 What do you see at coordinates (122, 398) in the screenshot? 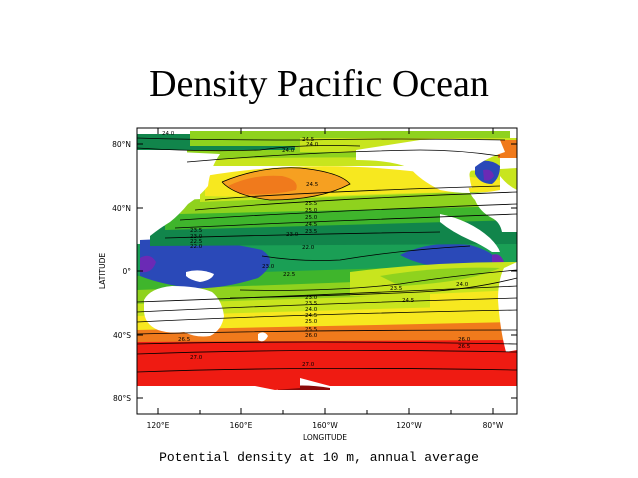
I see `y-tick-label: 80°S` at bounding box center [122, 398].